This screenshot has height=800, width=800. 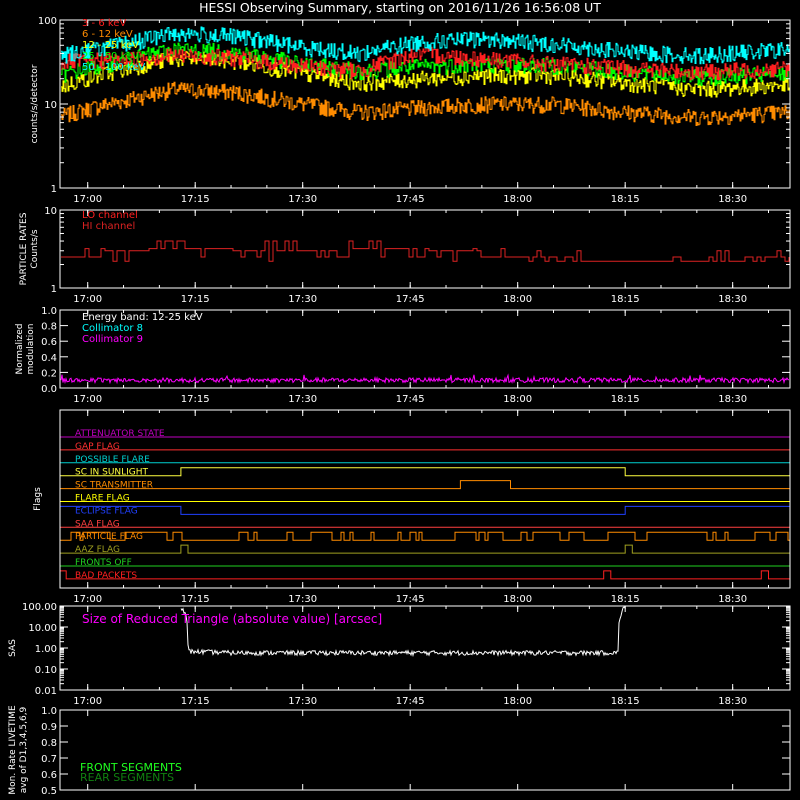 I want to click on flag-label: SAA FLAG, so click(x=97, y=524).